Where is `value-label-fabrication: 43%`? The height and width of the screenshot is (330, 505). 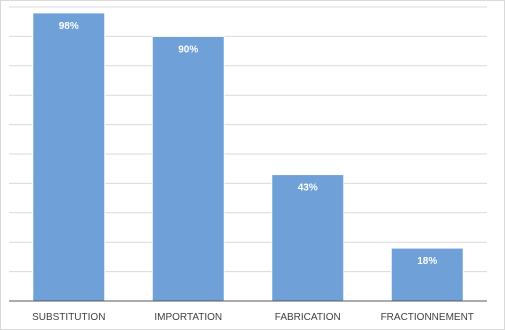 value-label-fabrication: 43% is located at coordinates (308, 188).